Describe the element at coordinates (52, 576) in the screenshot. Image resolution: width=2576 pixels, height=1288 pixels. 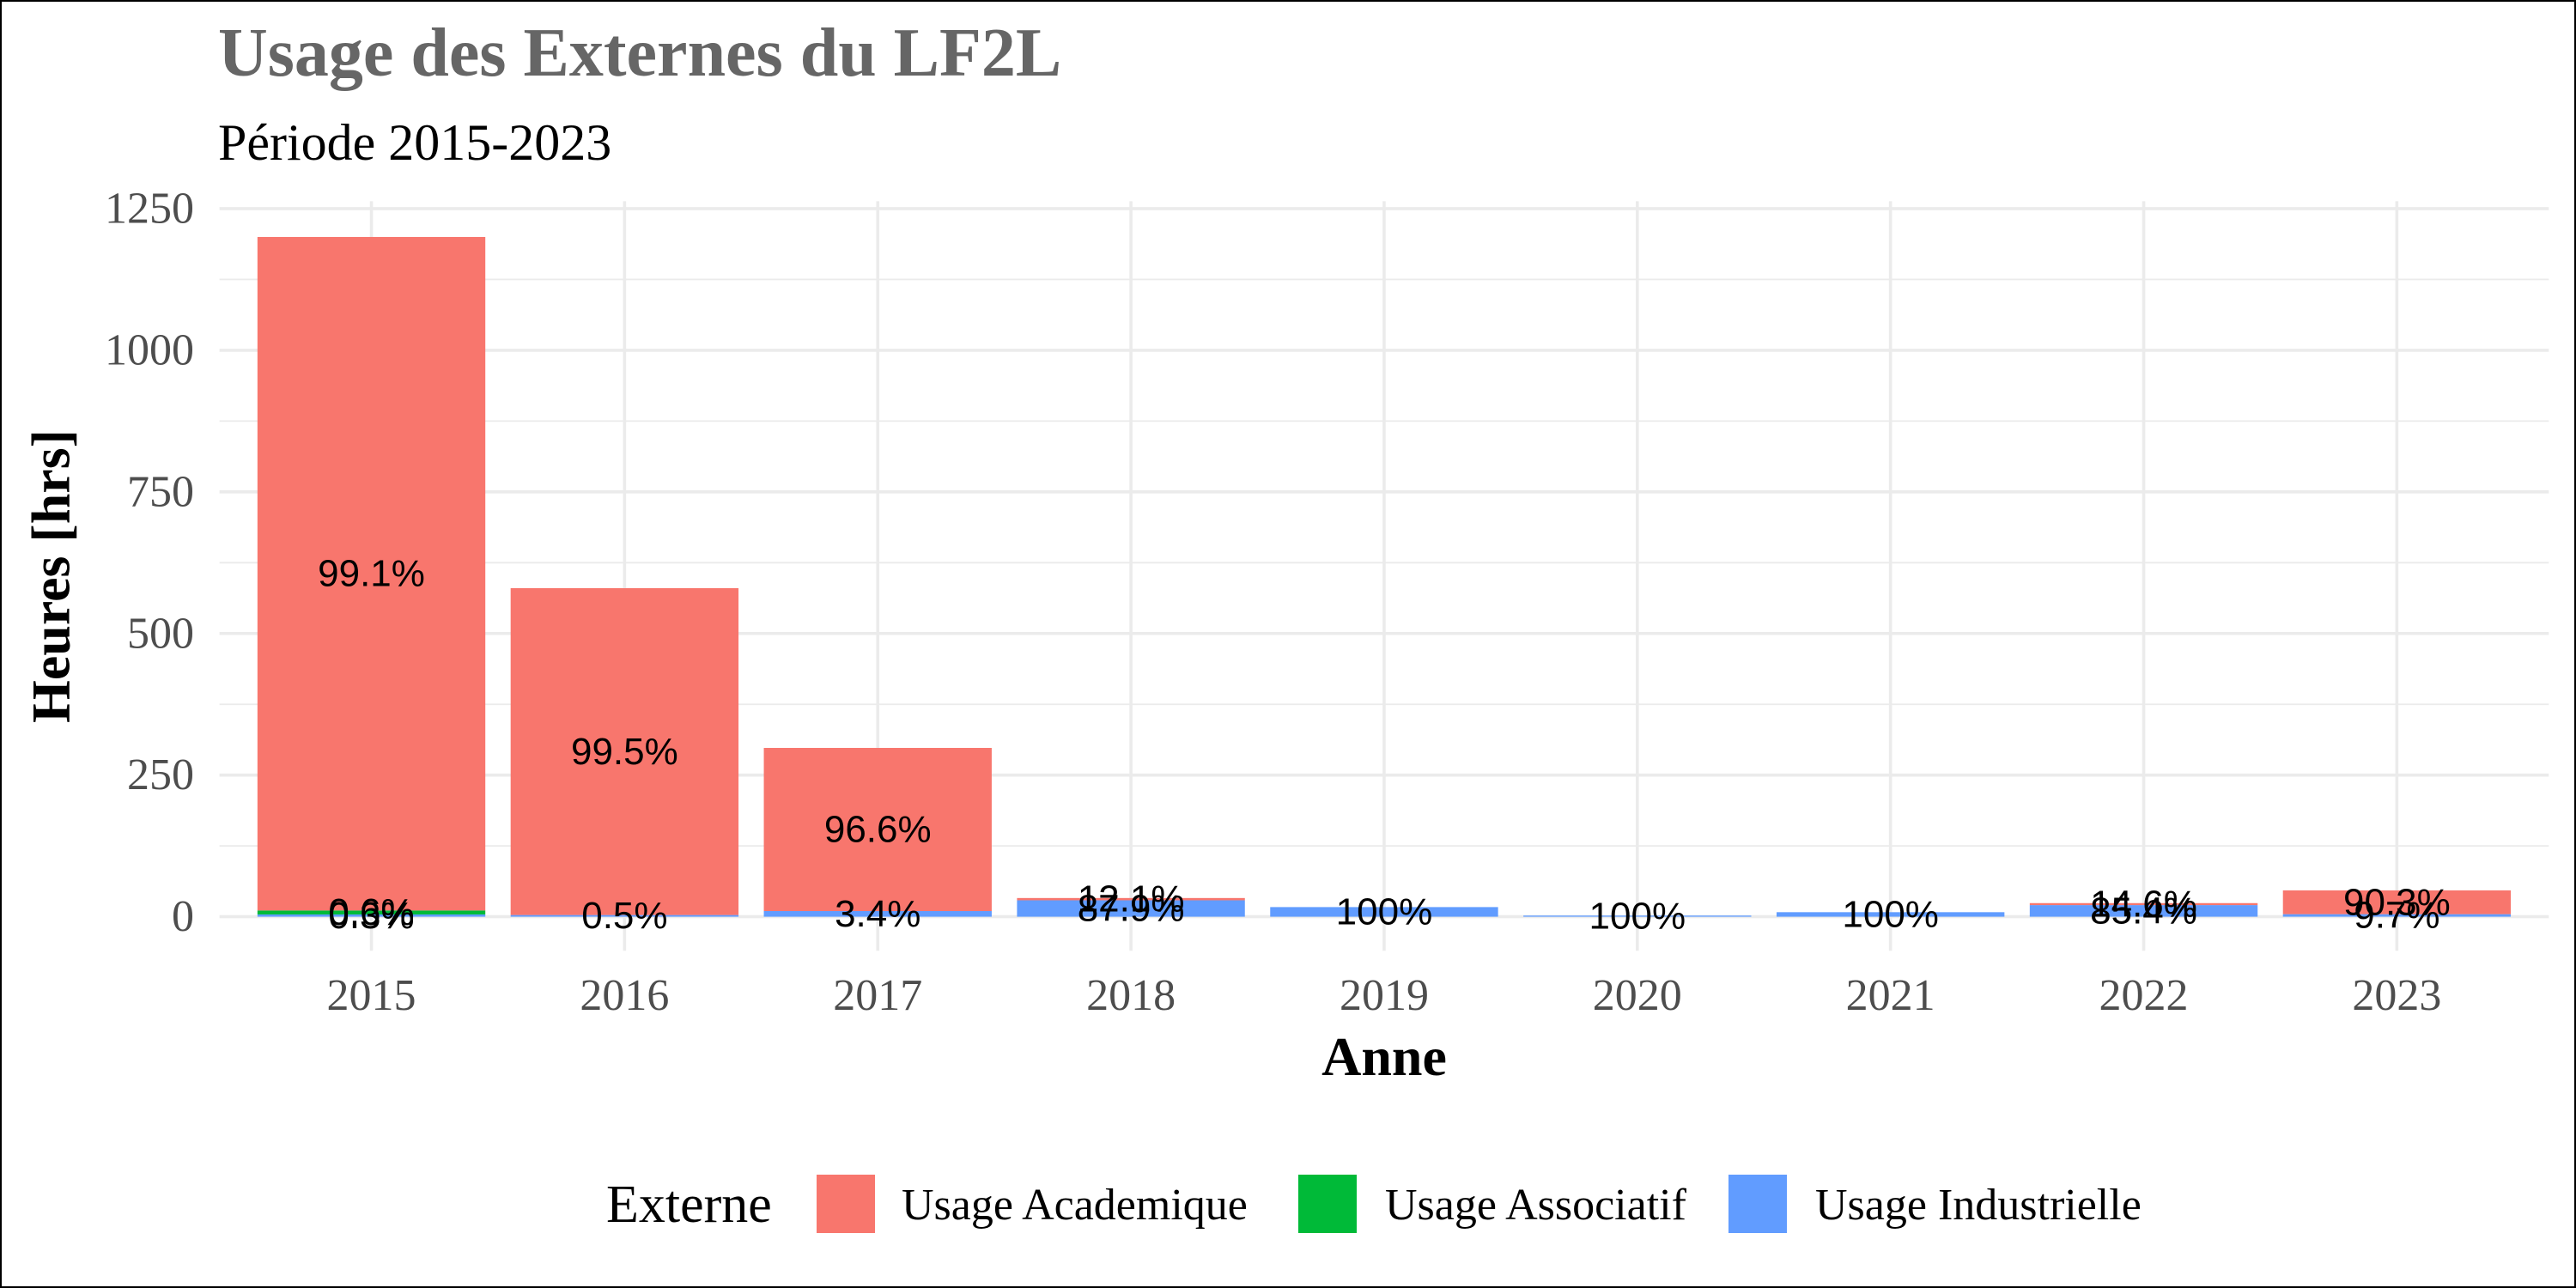
I see `y-axis-title: Heures [hrs]` at that location.